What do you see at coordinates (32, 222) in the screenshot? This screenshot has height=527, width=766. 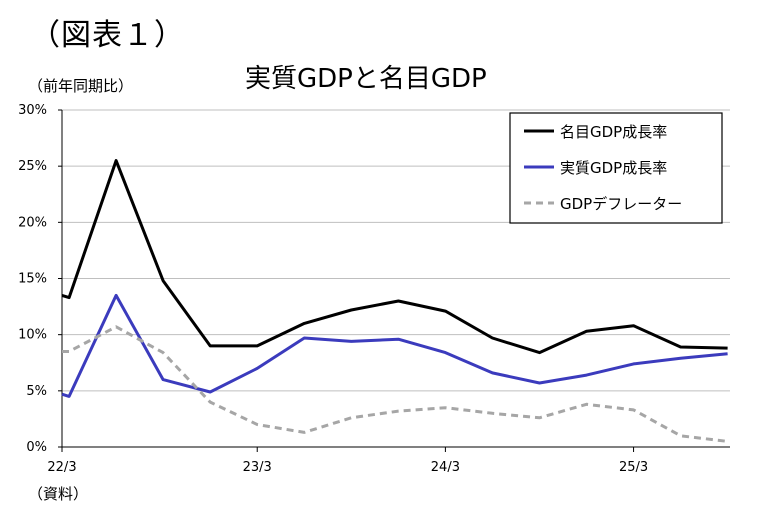 I see `y-tick-label: 20%` at bounding box center [32, 222].